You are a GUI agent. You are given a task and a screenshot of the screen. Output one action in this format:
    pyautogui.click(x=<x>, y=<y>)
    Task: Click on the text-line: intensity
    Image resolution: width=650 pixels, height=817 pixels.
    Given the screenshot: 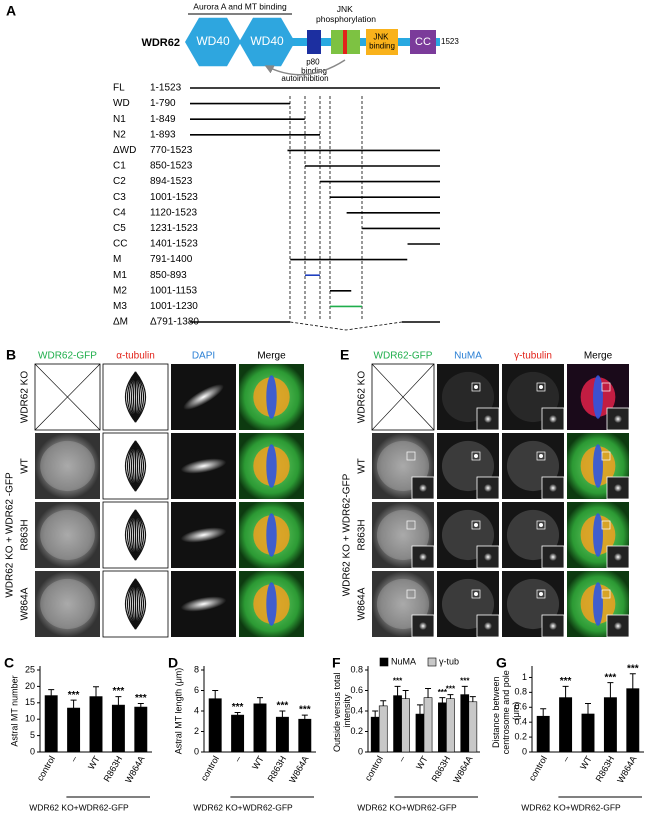 What is the action you would take?
    pyautogui.click(x=347, y=711)
    